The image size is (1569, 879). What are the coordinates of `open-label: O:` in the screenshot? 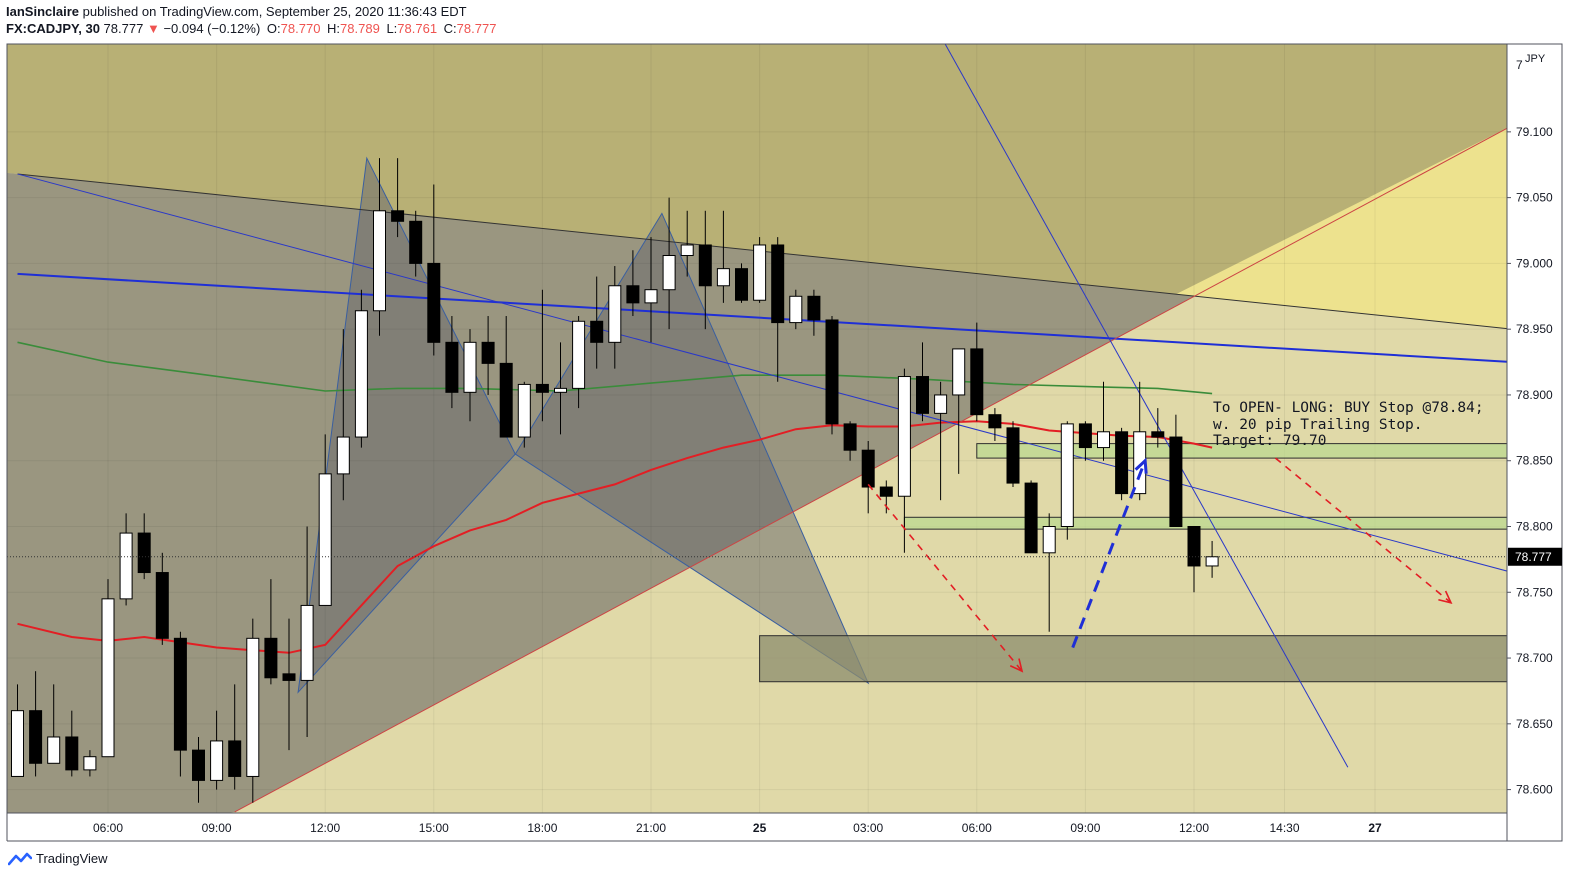 It's located at (273, 28).